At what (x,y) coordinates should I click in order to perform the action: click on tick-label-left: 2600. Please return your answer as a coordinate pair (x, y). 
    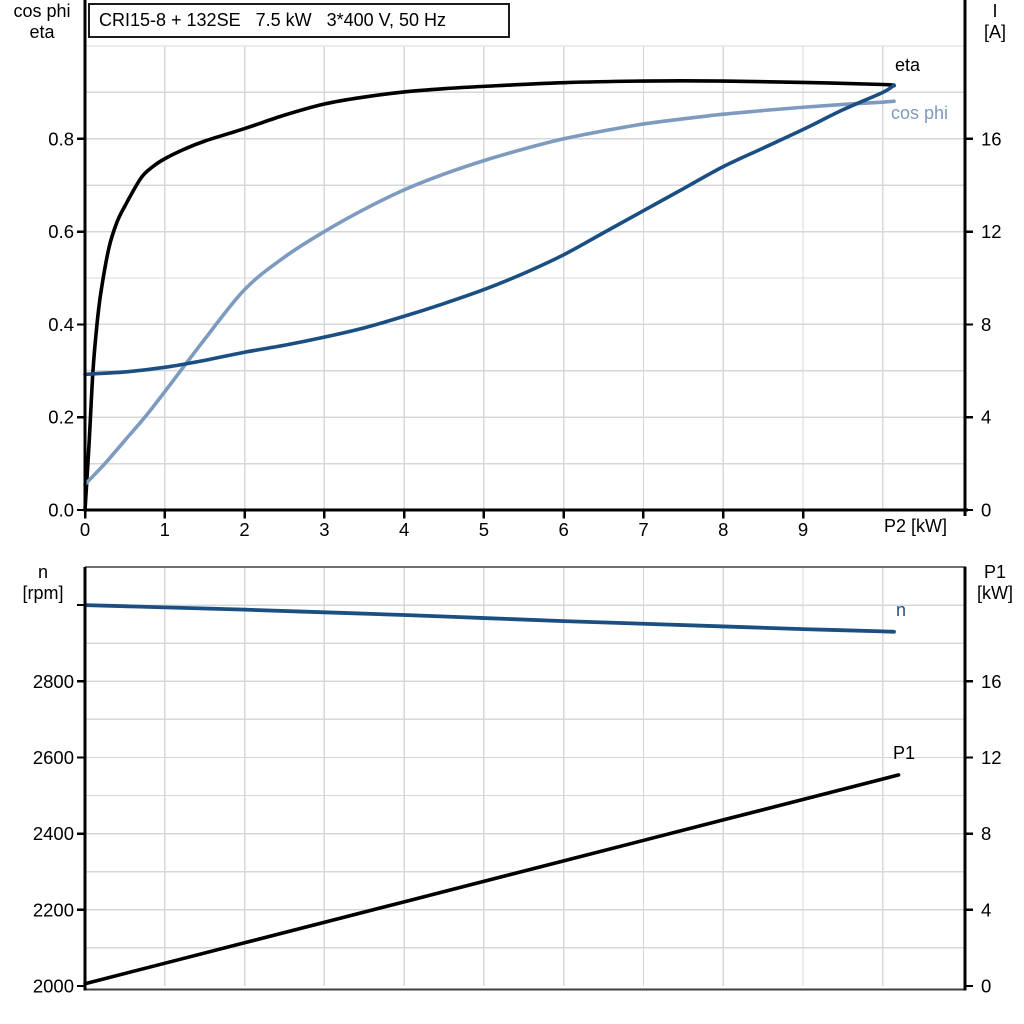
    Looking at the image, I should click on (53, 757).